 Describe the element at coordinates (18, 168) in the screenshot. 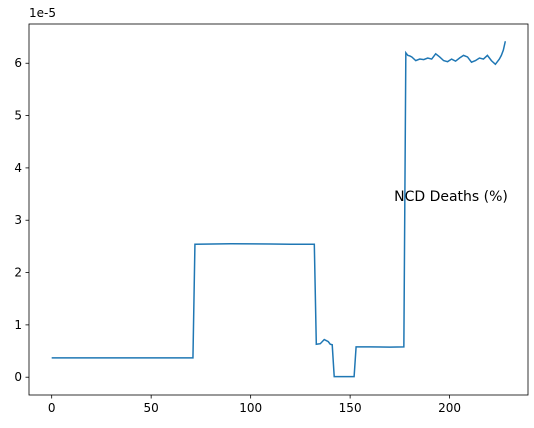

I see `y-tick-label: 4` at that location.